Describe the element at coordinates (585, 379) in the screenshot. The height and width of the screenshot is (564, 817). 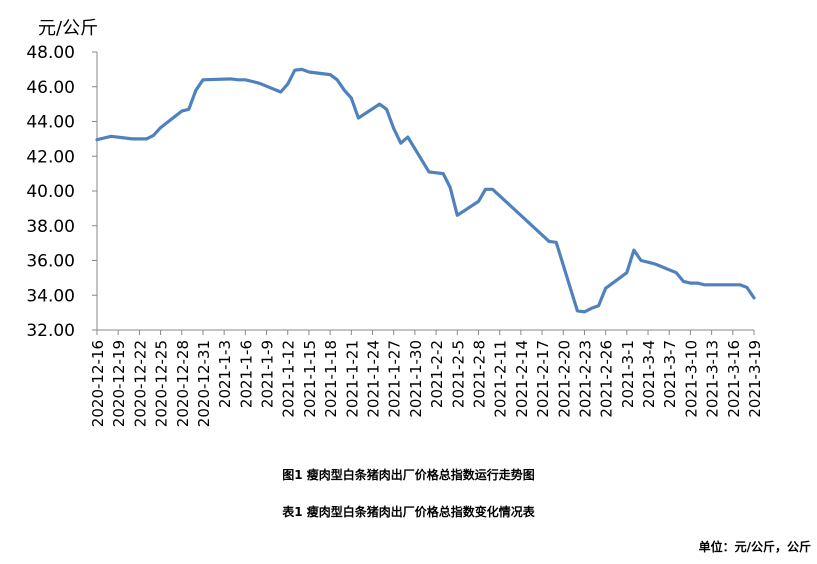
I see `x-tick-label: 2021-2-23` at that location.